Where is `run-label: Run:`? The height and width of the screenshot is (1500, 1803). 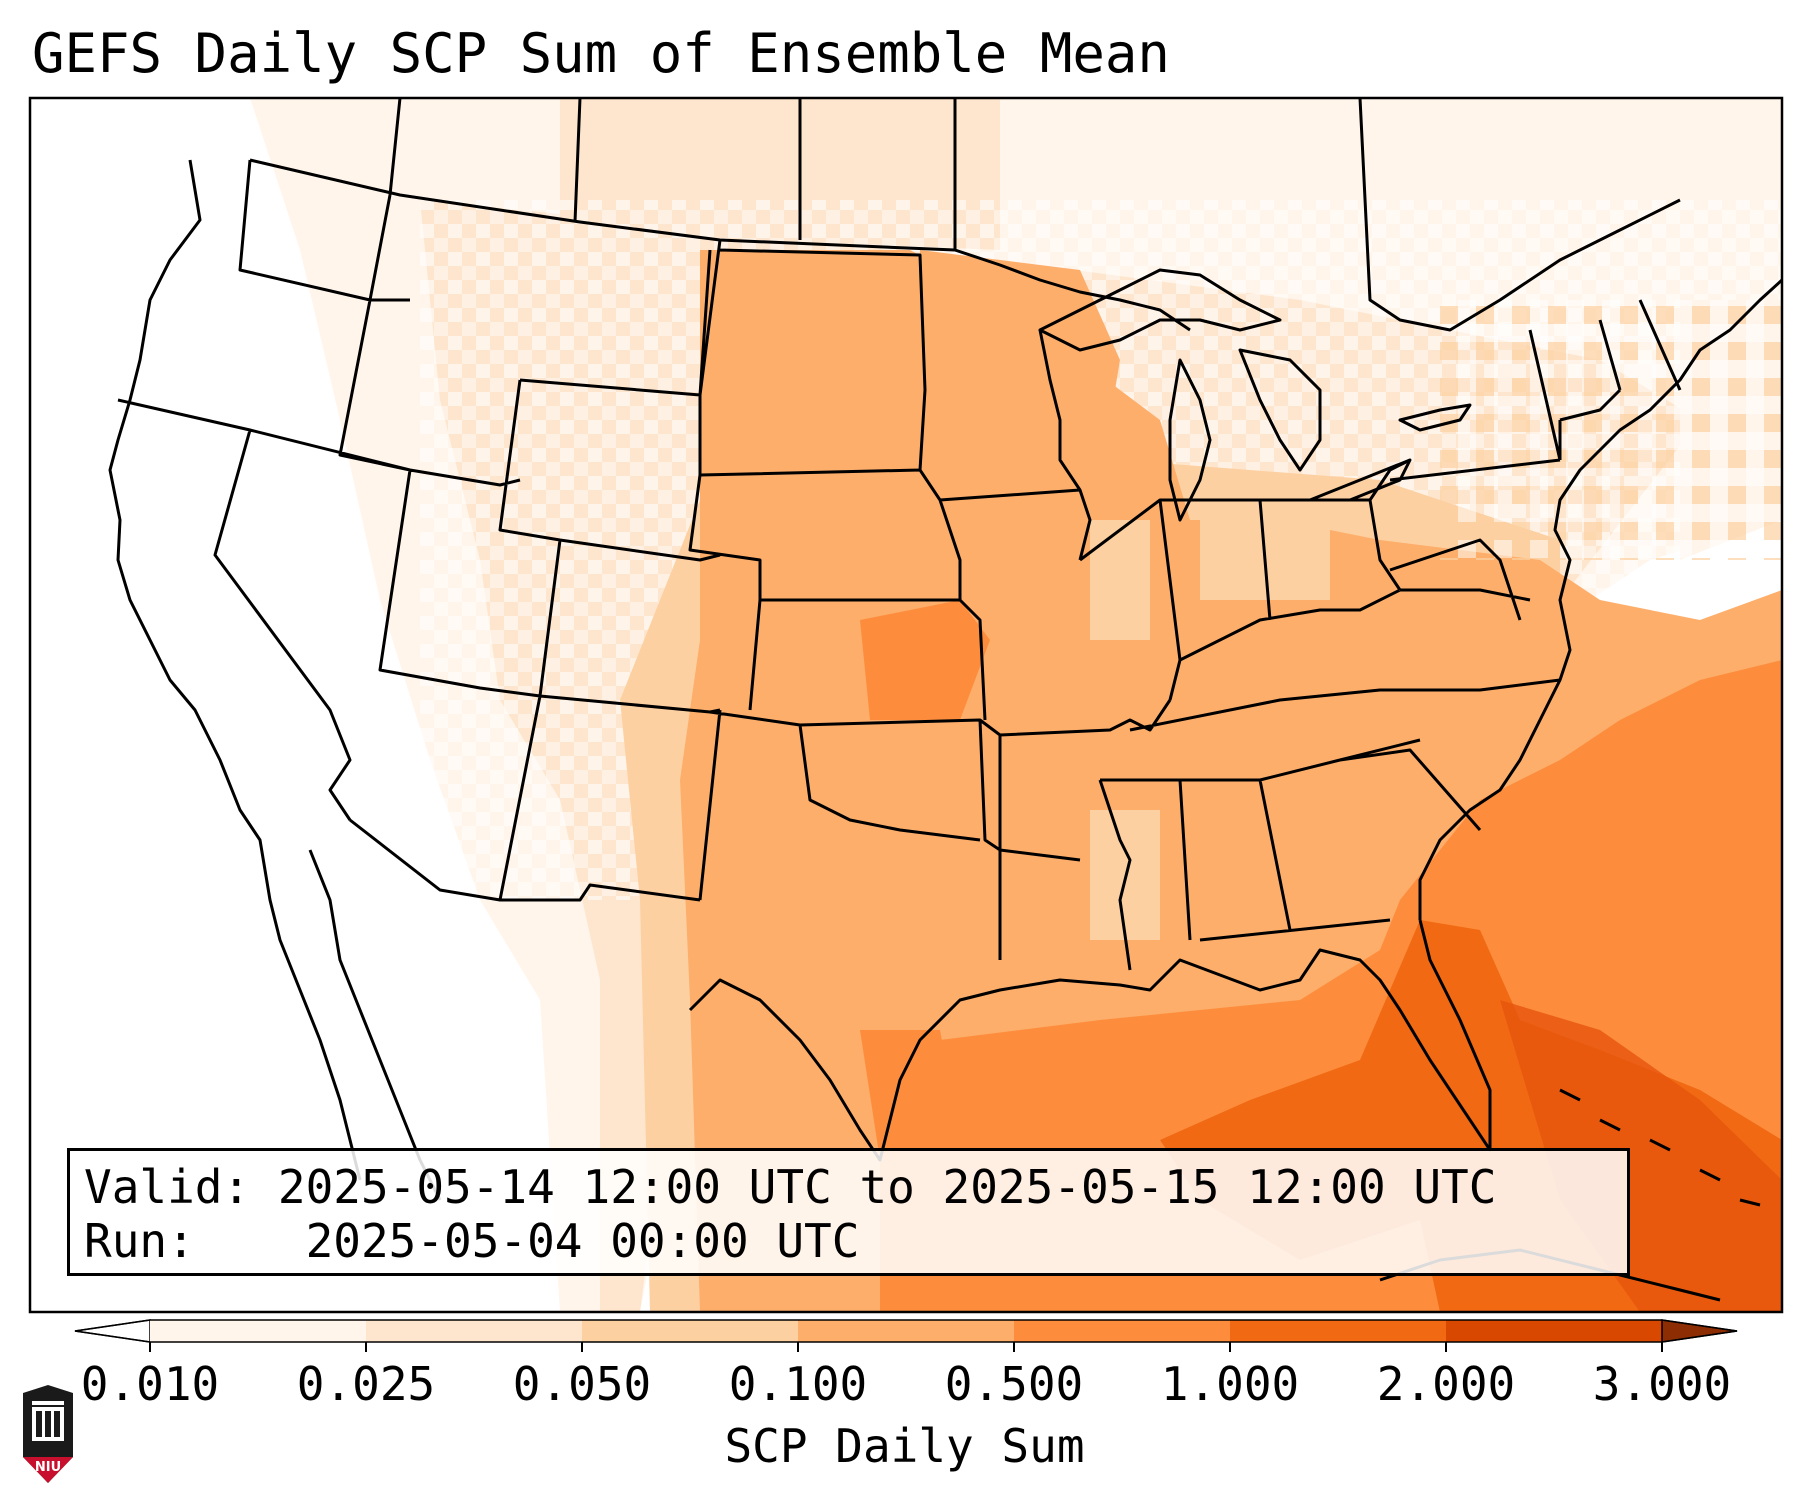
run-label: Run: is located at coordinates (139, 1241).